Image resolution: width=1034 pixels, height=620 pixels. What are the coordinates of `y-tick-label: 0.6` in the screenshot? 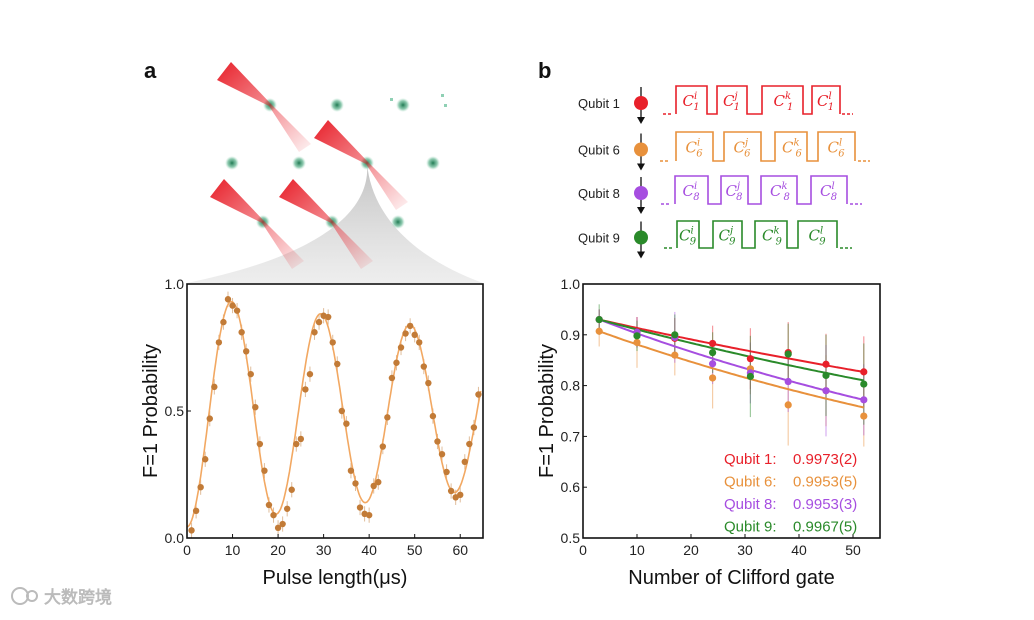 It's located at (571, 487).